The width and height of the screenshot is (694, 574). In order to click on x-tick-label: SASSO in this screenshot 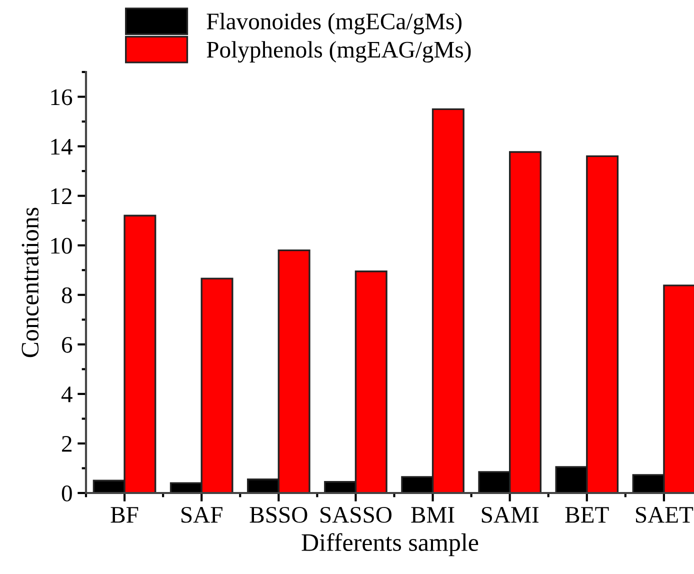, I will do `click(356, 514)`.